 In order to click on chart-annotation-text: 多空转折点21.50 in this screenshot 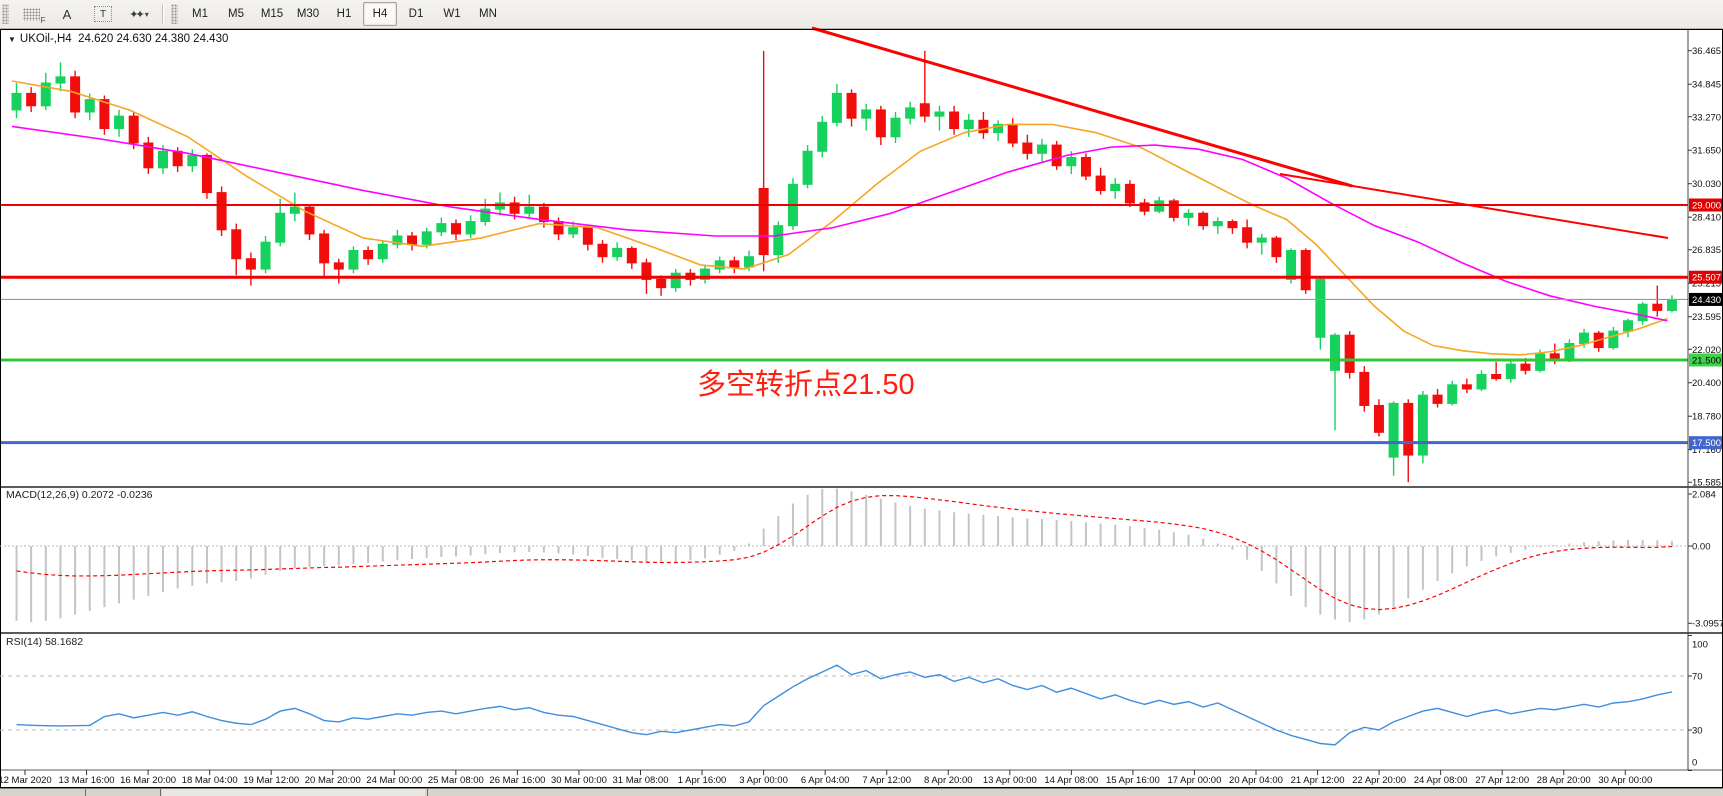, I will do `click(806, 385)`.